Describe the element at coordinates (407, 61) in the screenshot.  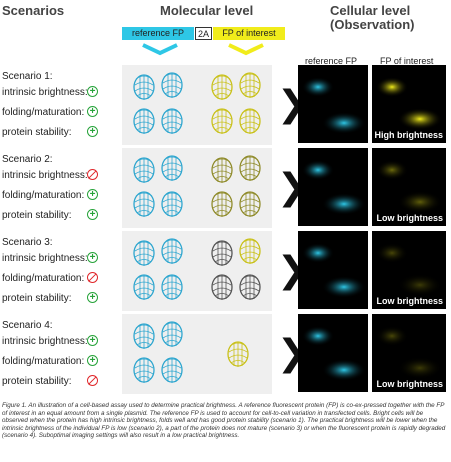
I see `cell-column-foi: FP of interest` at that location.